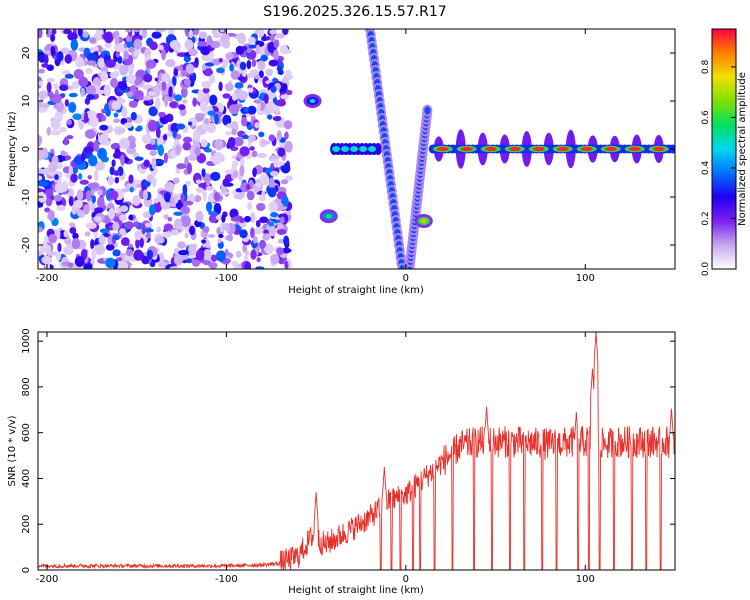  I want to click on snr-y-tick-label: 400, so click(26, 478).